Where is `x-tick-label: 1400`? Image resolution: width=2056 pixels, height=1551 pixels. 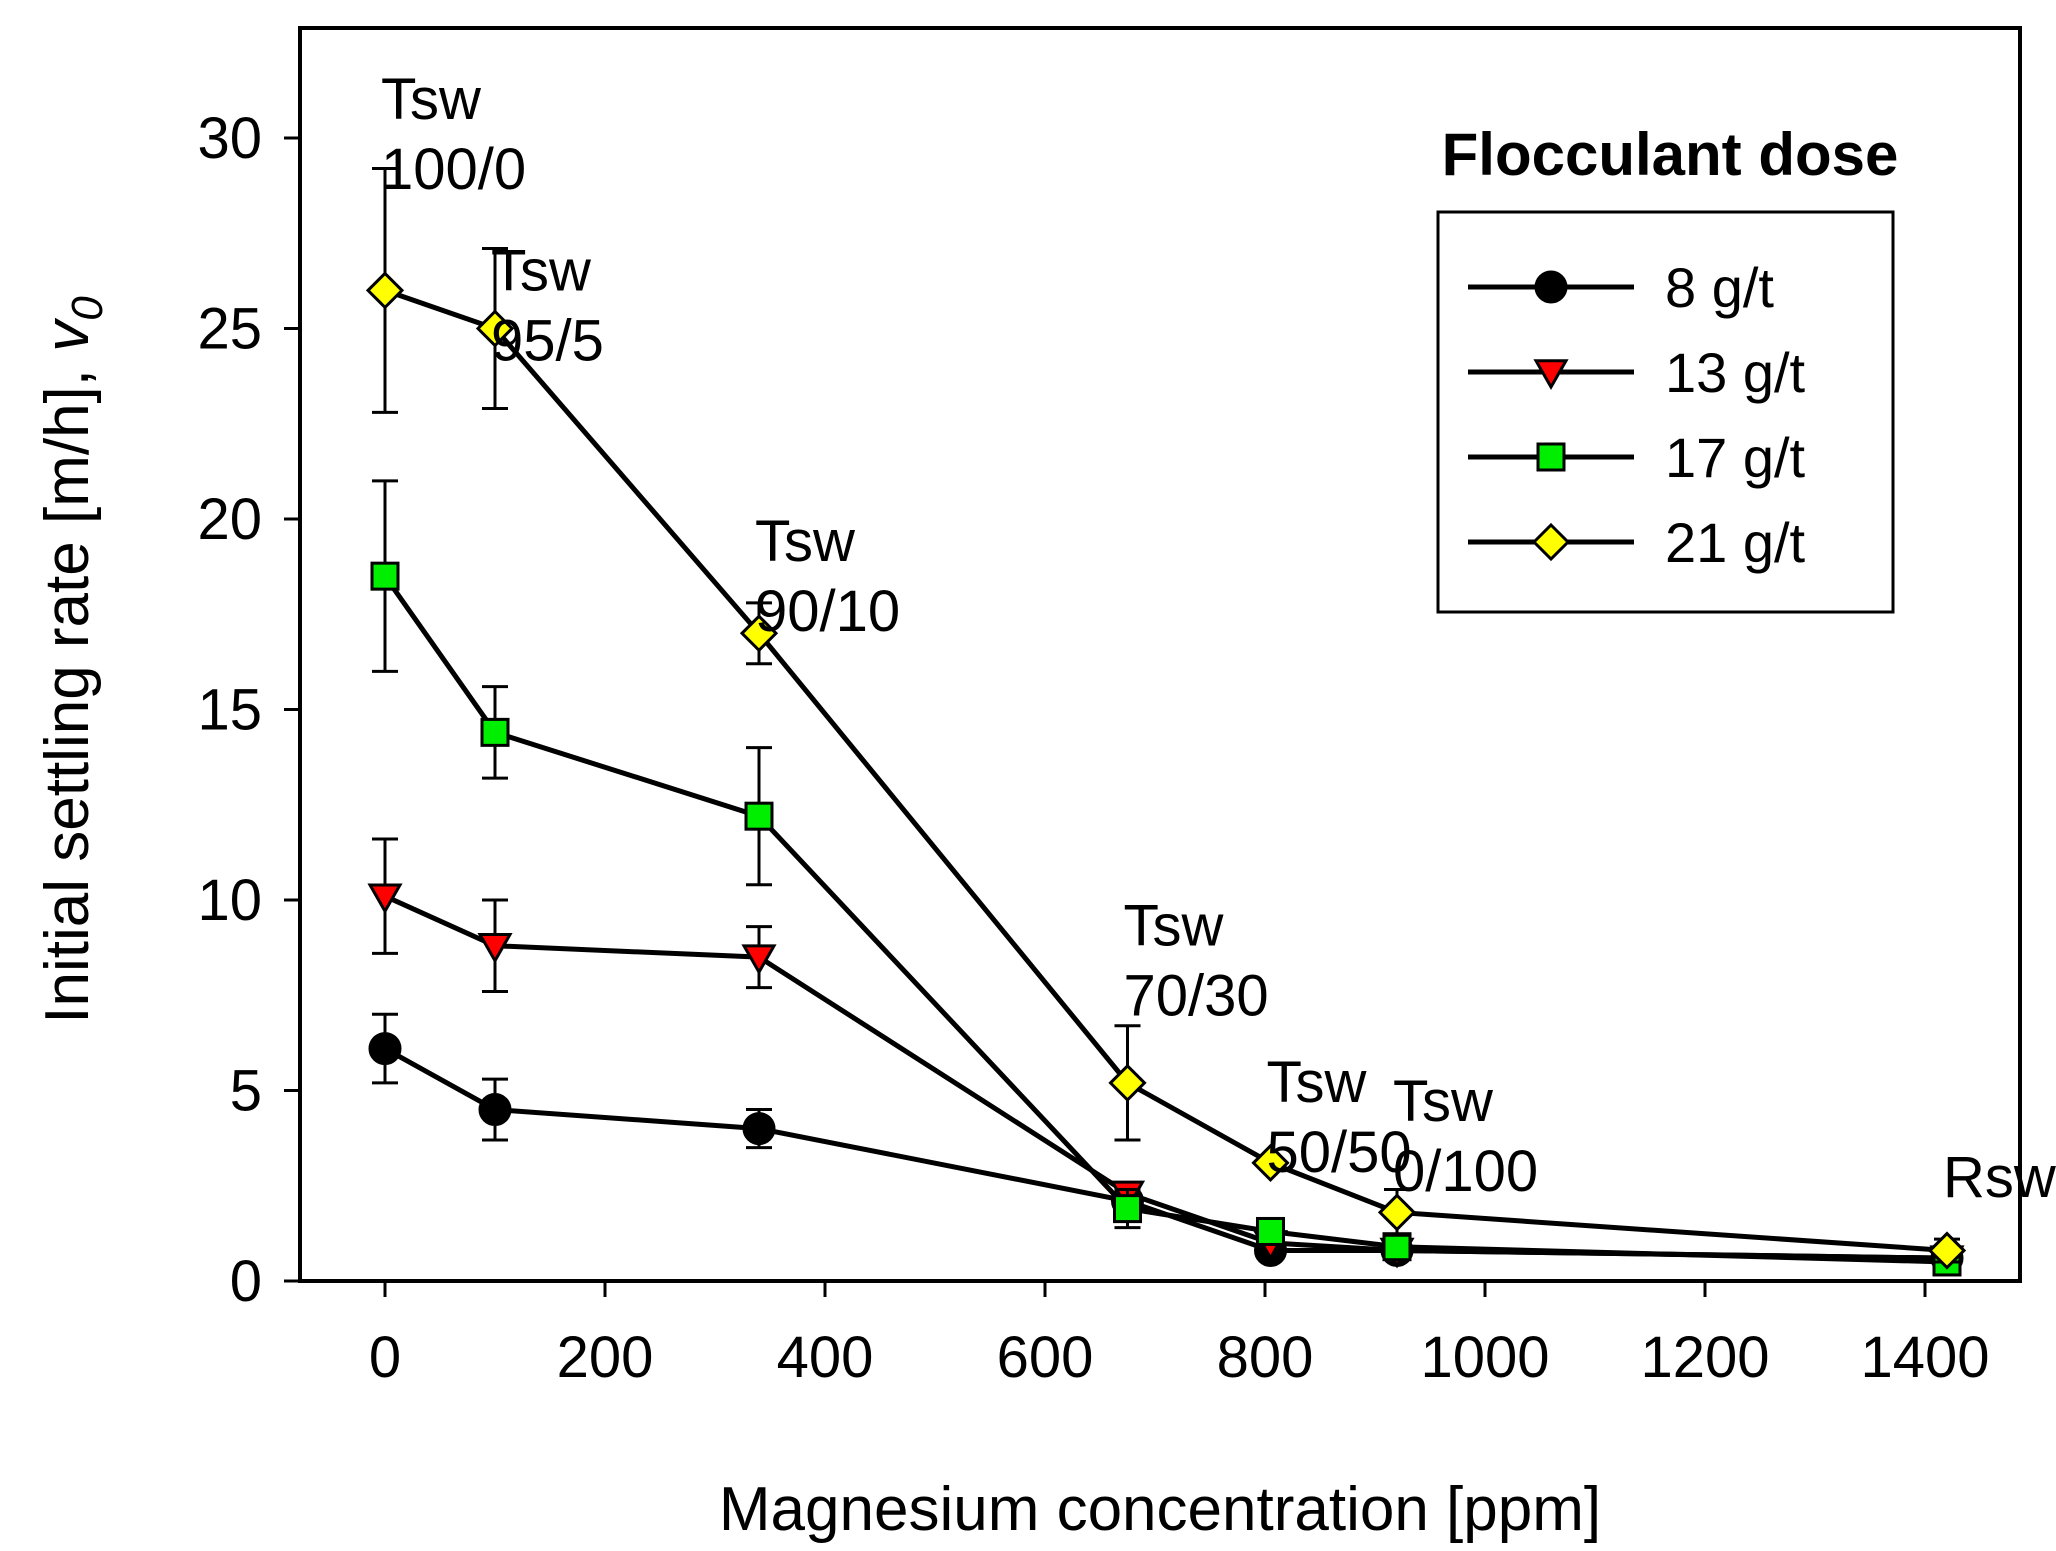
x-tick-label: 1400 is located at coordinates (1924, 1357).